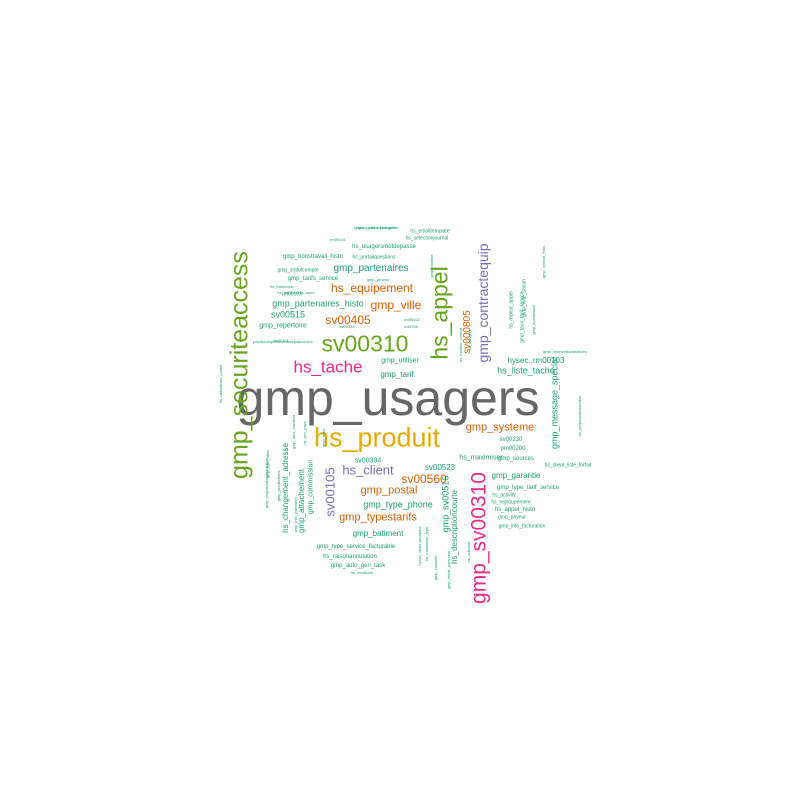  Describe the element at coordinates (568, 465) in the screenshot. I see `word-cloud-term: hs_client_liste_forfait` at that location.